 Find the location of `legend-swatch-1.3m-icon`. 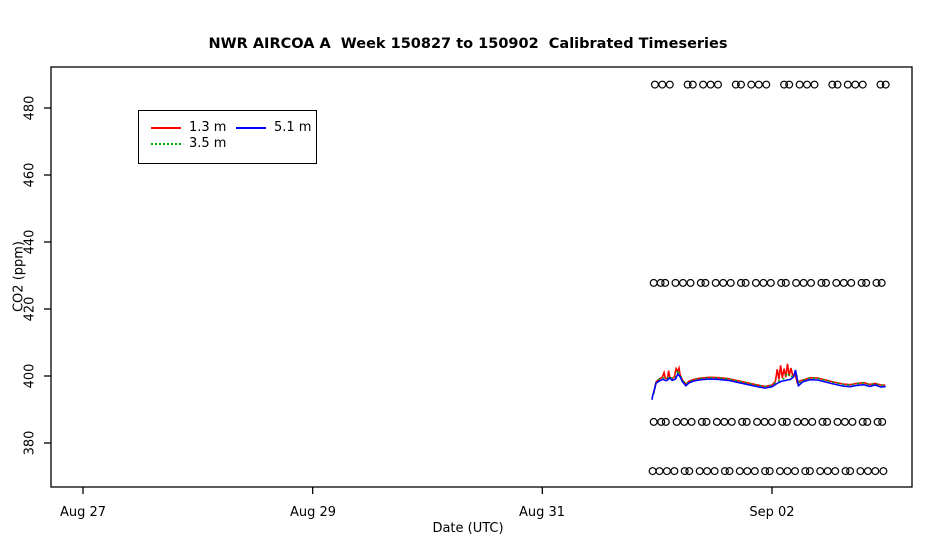

legend-swatch-1.3m-icon is located at coordinates (166, 128).